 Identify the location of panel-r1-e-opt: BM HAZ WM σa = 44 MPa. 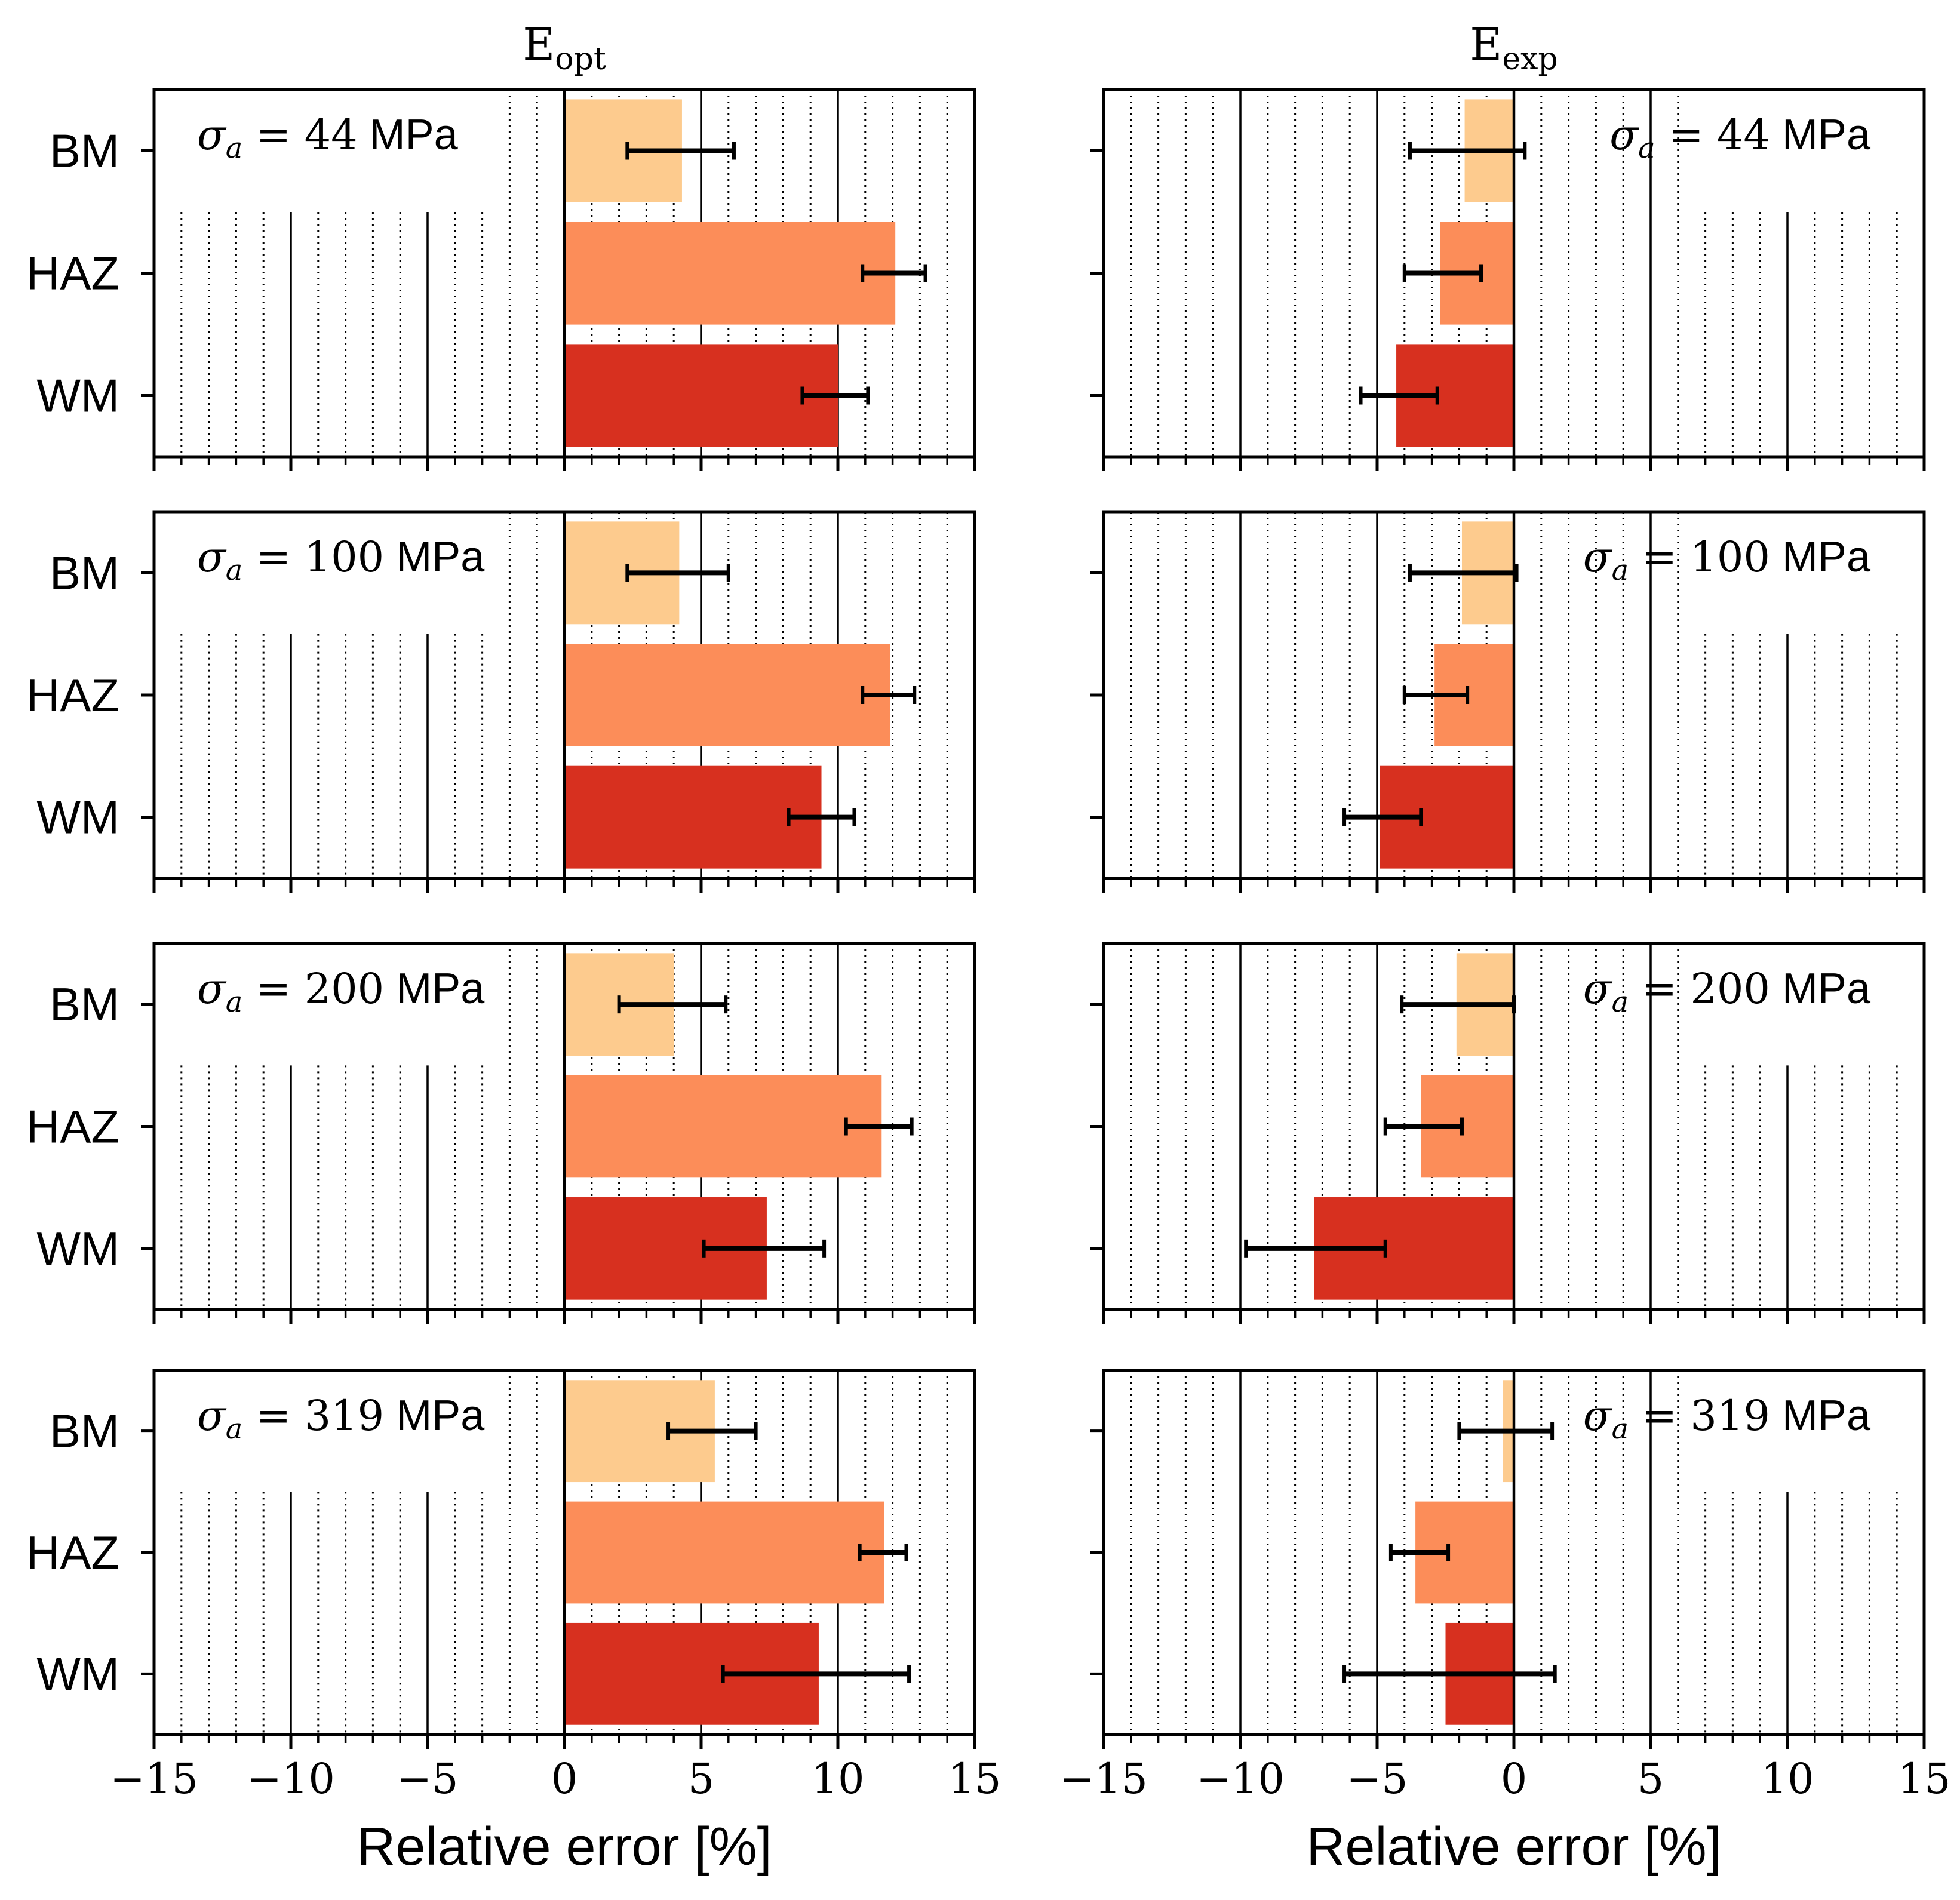
(501, 279).